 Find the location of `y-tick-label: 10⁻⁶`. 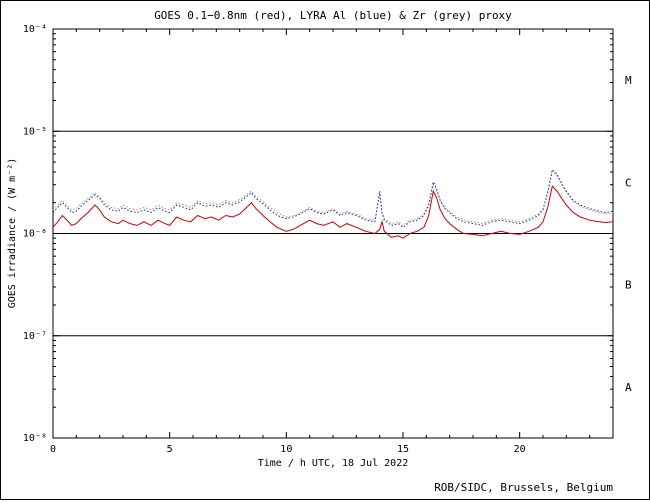

y-tick-label: 10⁻⁶ is located at coordinates (35, 234).